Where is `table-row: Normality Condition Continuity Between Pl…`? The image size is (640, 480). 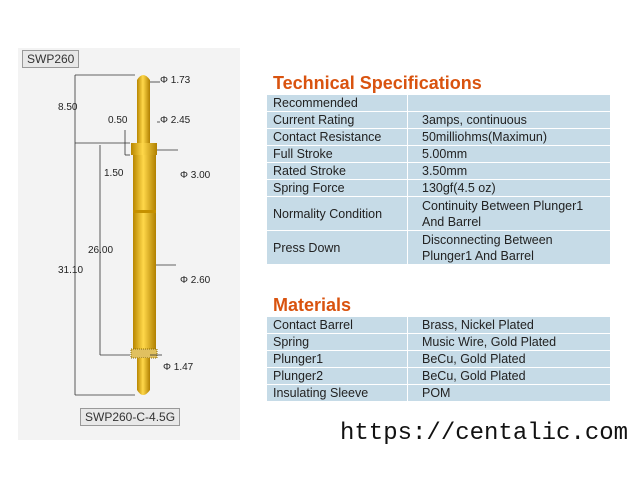 table-row: Normality Condition Continuity Between Pl… is located at coordinates (438, 214).